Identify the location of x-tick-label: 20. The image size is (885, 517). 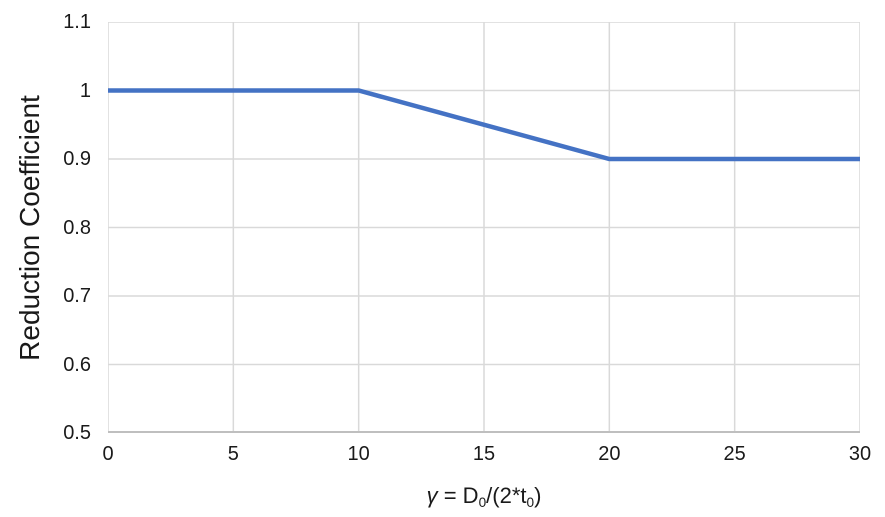
(609, 454).